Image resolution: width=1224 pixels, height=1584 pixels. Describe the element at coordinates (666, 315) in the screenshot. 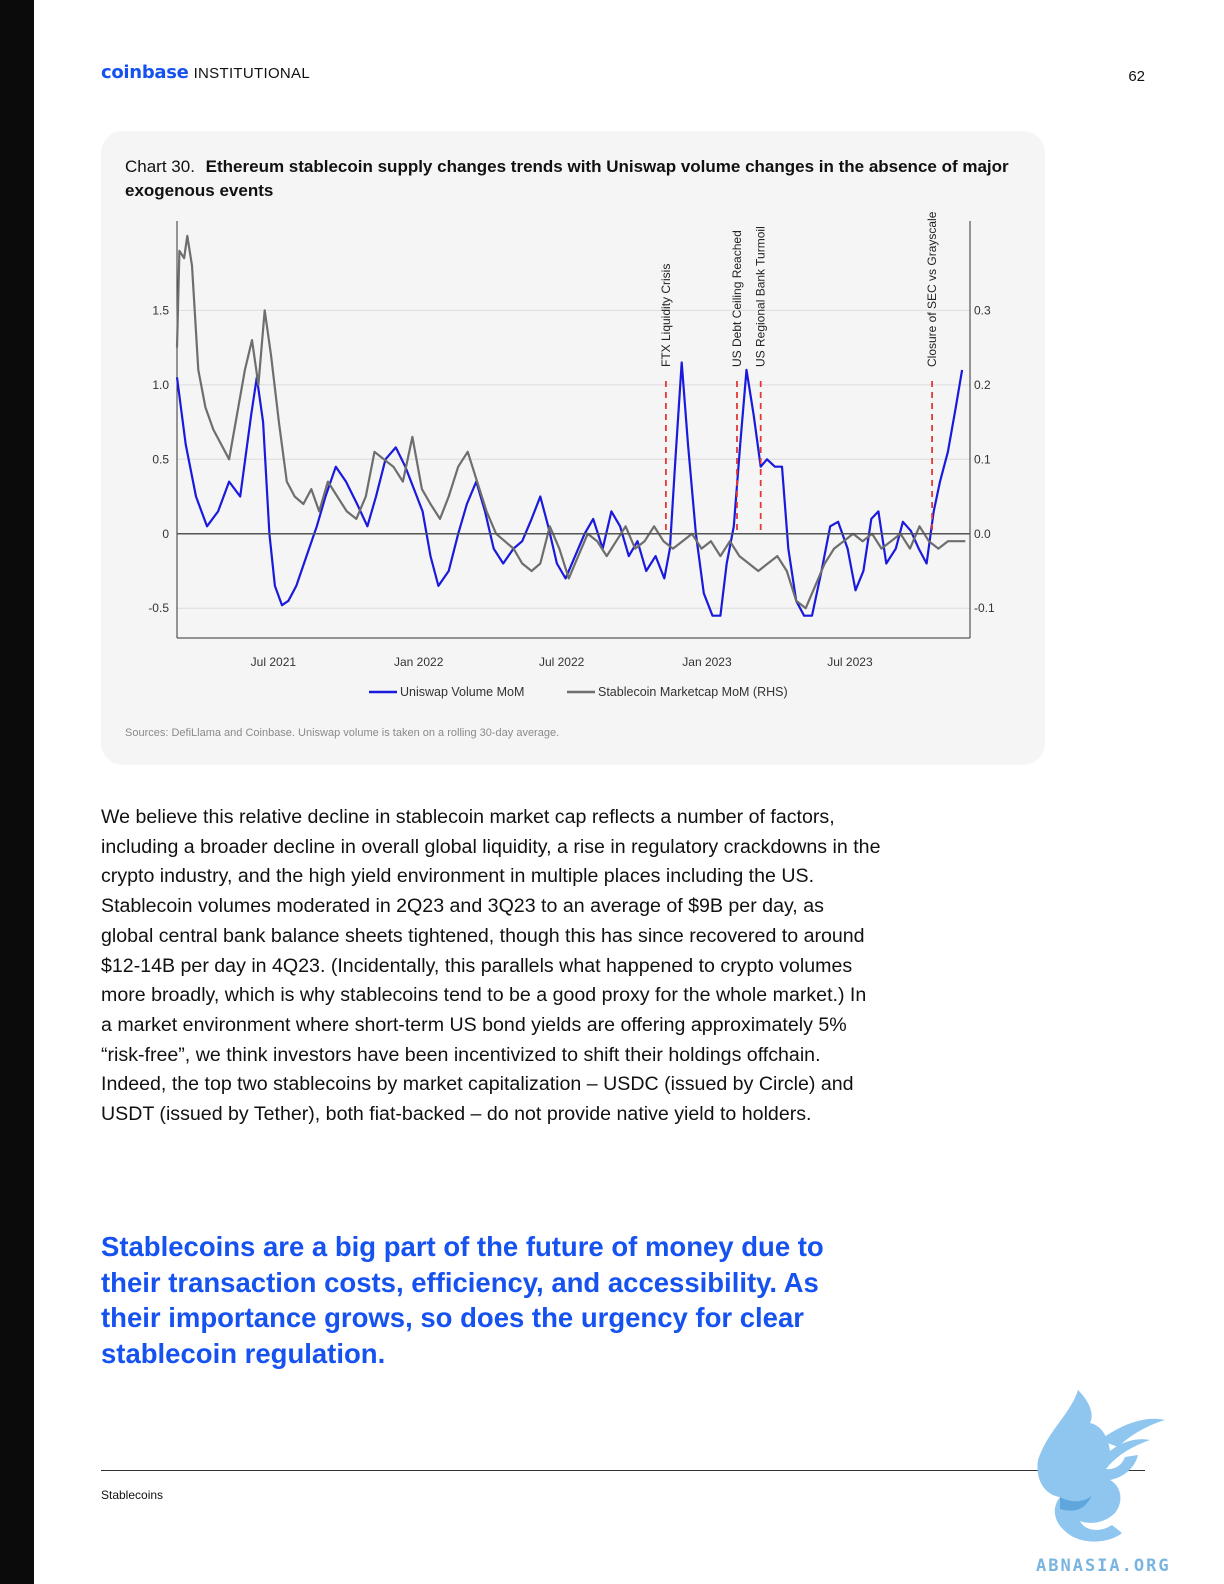

I see `event-marker-label: FTX Liquidity Crisis` at that location.